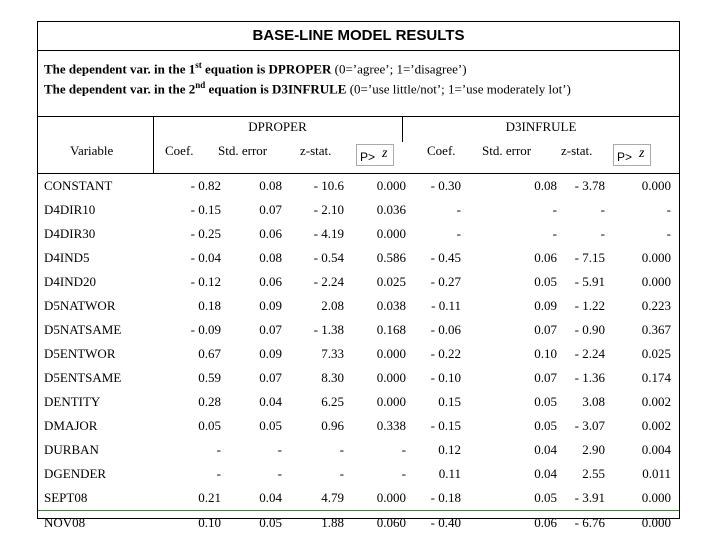 This screenshot has width=720, height=540. What do you see at coordinates (593, 401) in the screenshot?
I see `cell-c7: 3.08` at bounding box center [593, 401].